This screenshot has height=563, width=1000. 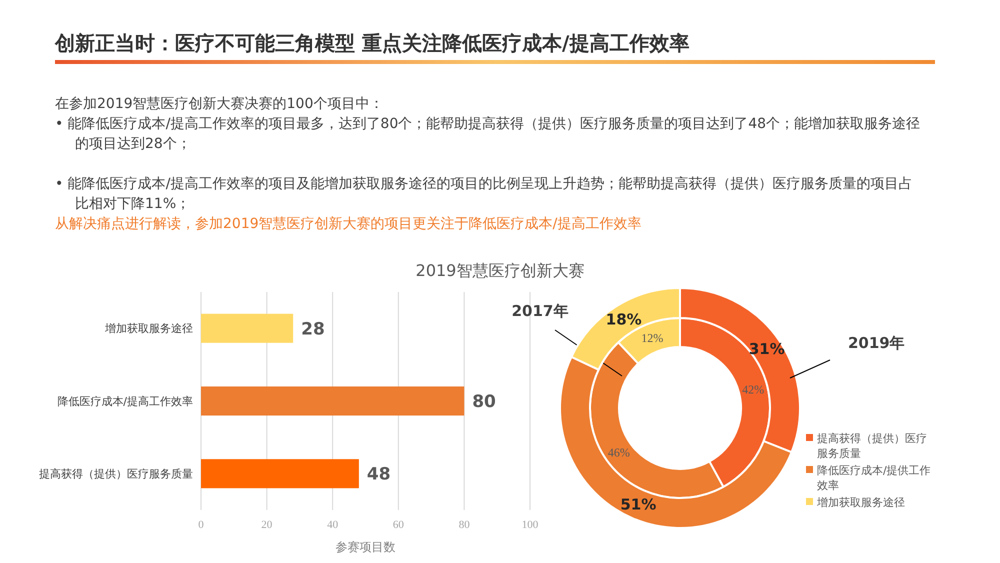 What do you see at coordinates (484, 402) in the screenshot?
I see `data-label: 80` at bounding box center [484, 402].